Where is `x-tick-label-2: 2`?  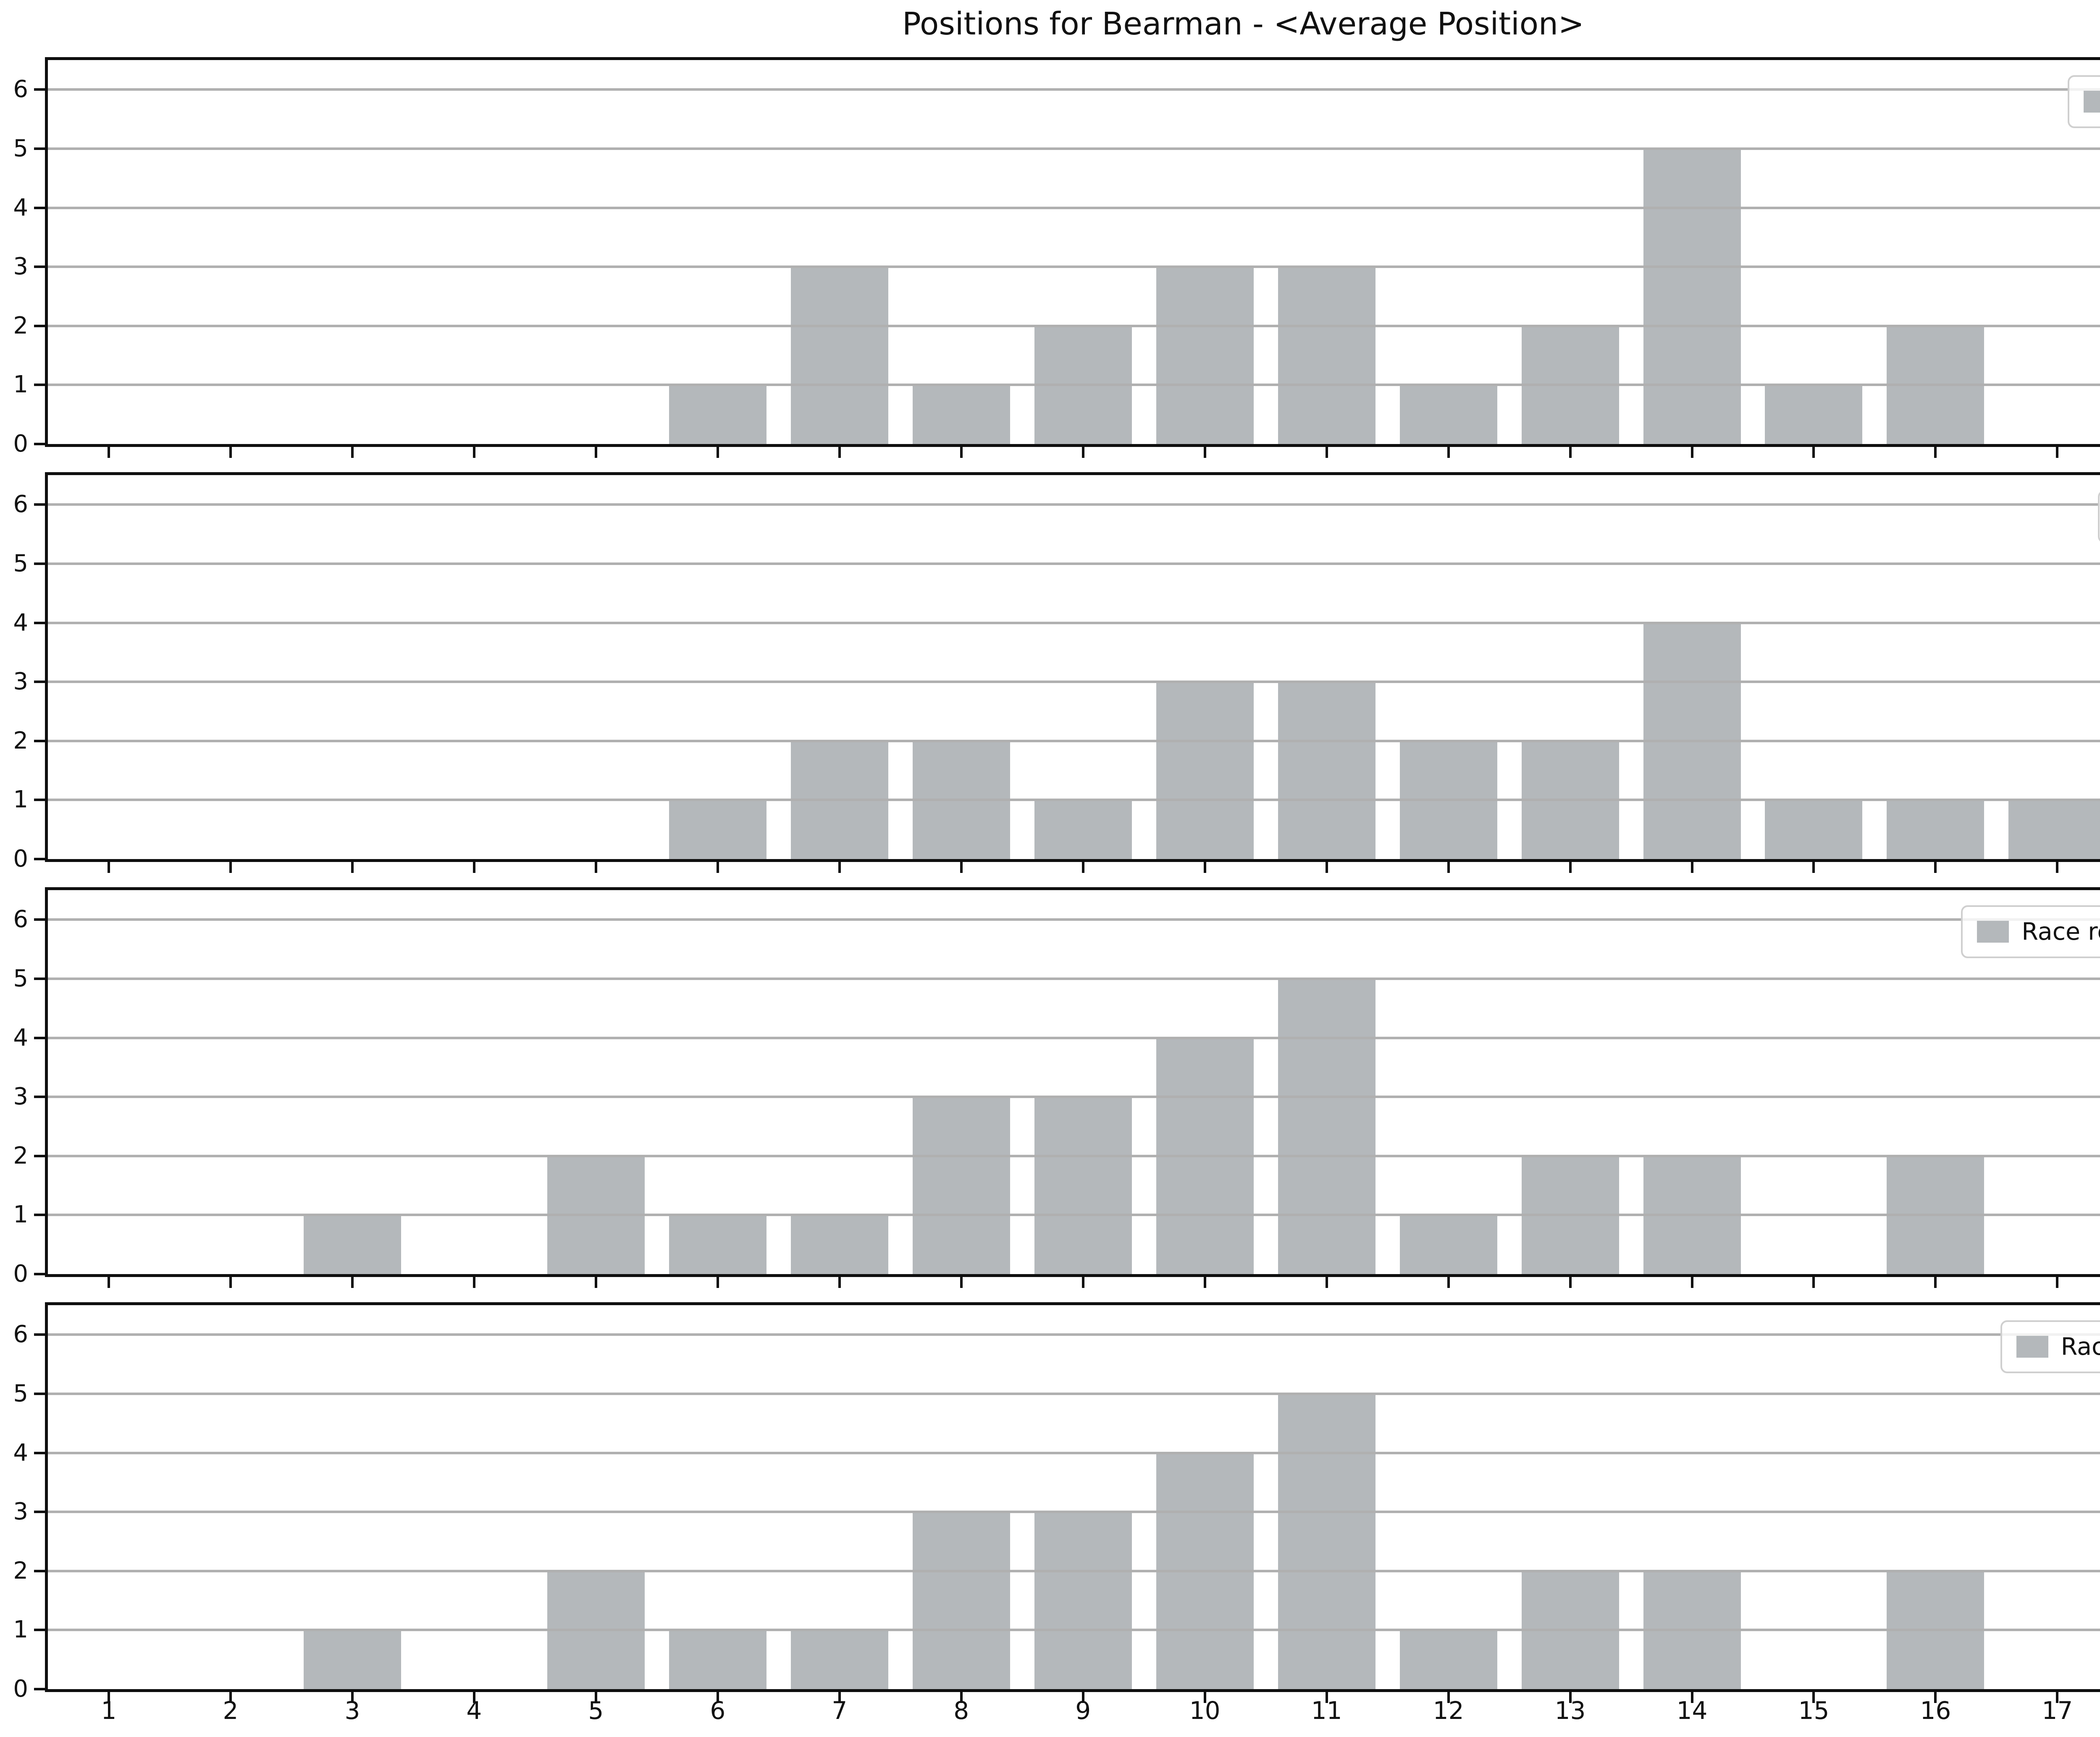 x-tick-label-2: 2 is located at coordinates (231, 1711).